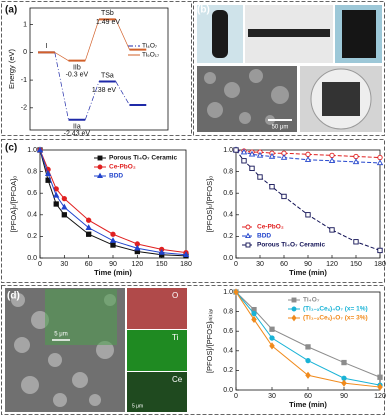 The image size is (386, 416). Describe the element at coordinates (81, 317) in the screenshot. I see `eds-overlay` at that location.